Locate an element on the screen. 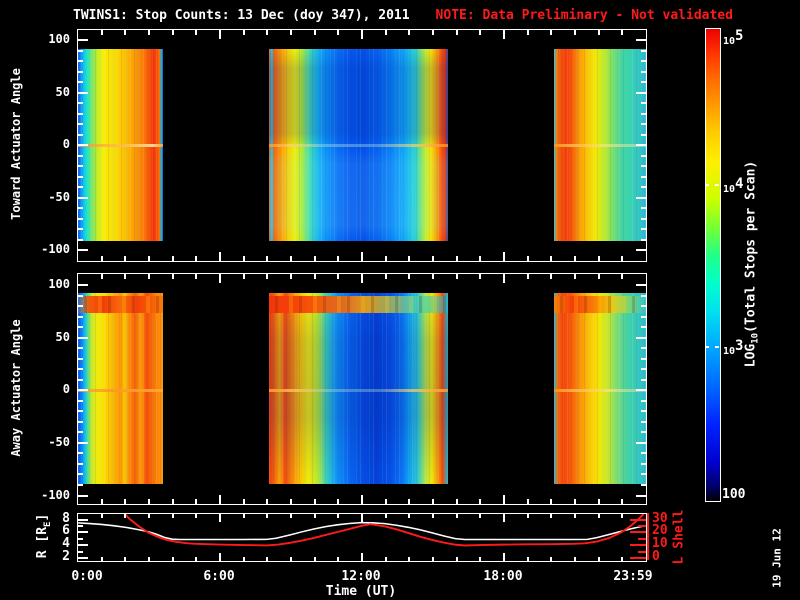  away-ytick-label: -50 is located at coordinates (59, 441).